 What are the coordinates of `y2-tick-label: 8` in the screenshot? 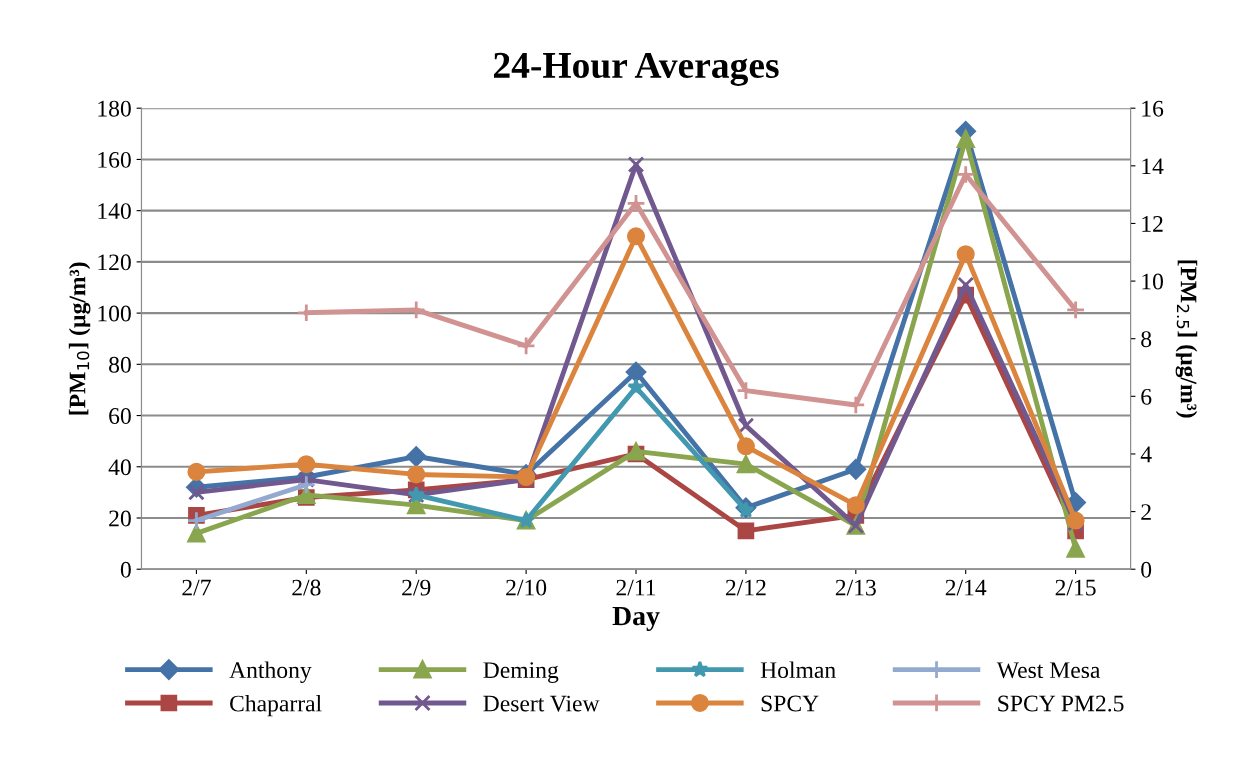 It's located at (1146, 339).